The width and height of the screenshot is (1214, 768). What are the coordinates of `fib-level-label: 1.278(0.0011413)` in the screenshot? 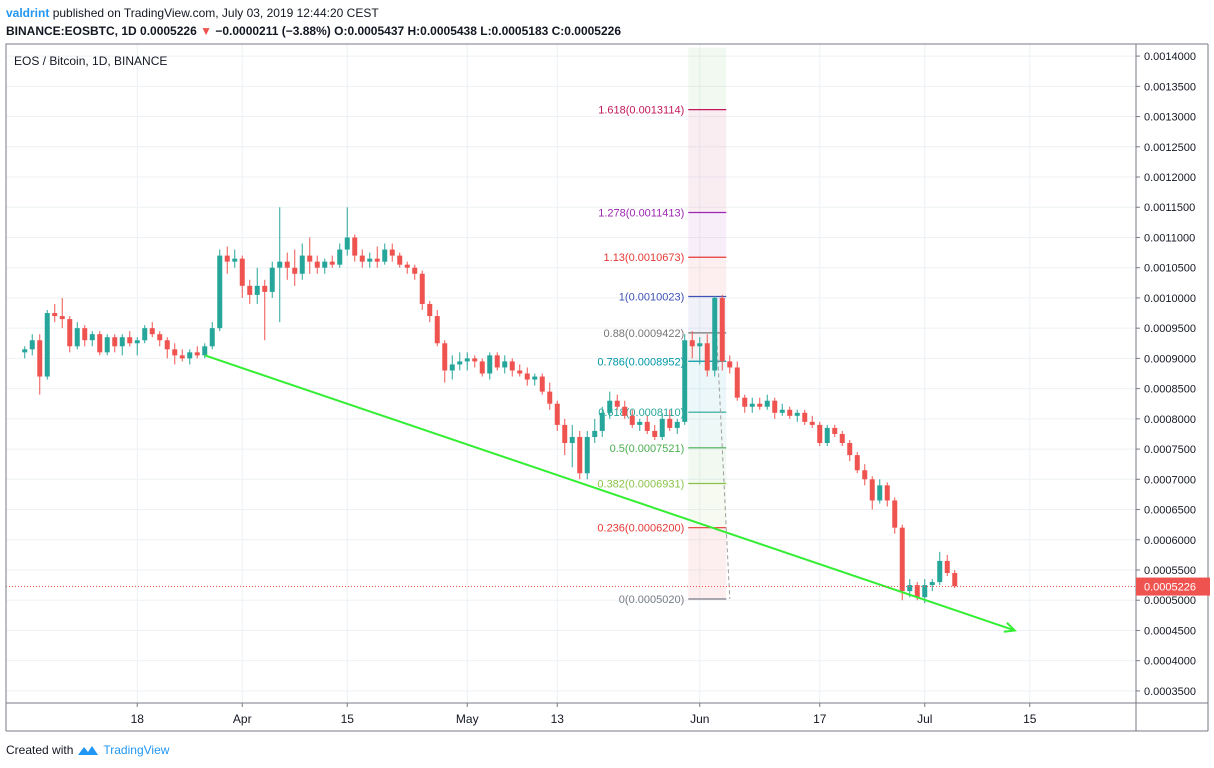 It's located at (641, 213).